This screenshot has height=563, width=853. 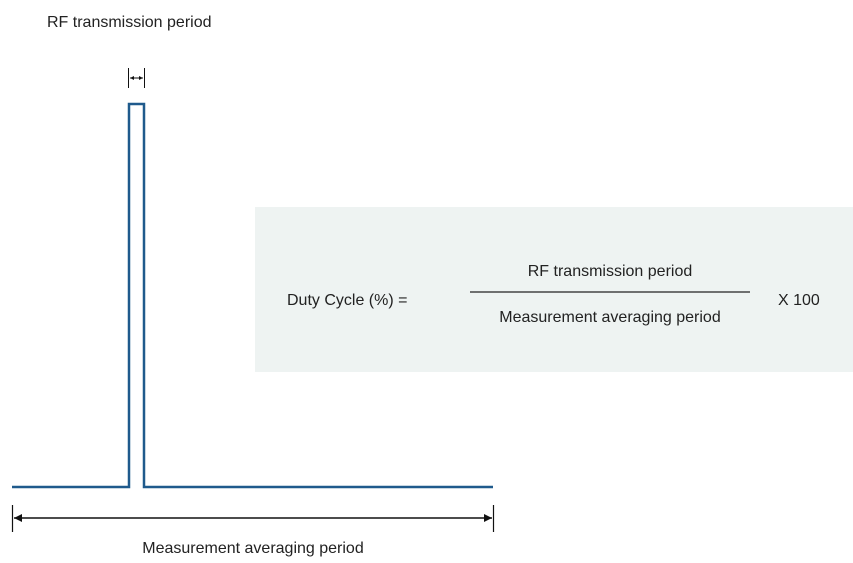 I want to click on pulse-width-arrow, so click(x=136, y=78).